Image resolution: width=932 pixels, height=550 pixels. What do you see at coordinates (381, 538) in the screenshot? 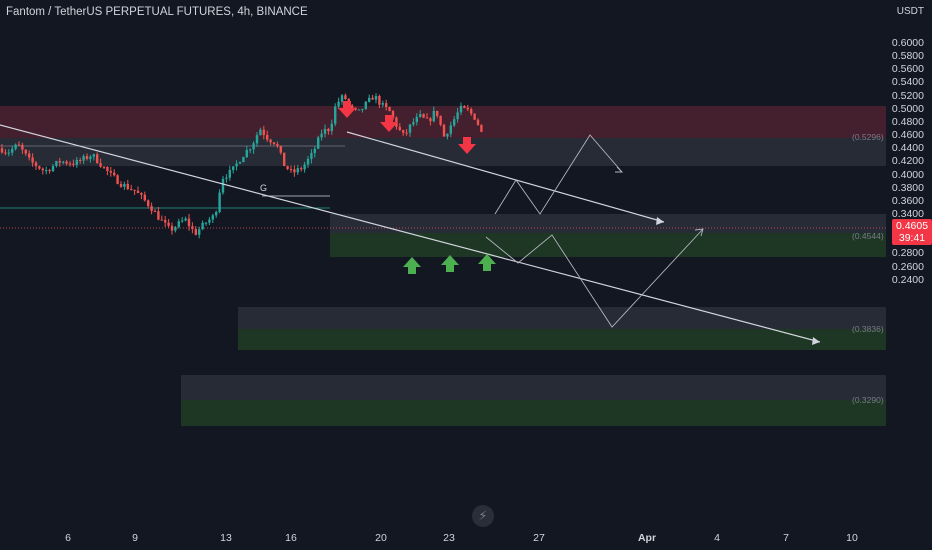
I see `time-tick: 20` at bounding box center [381, 538].